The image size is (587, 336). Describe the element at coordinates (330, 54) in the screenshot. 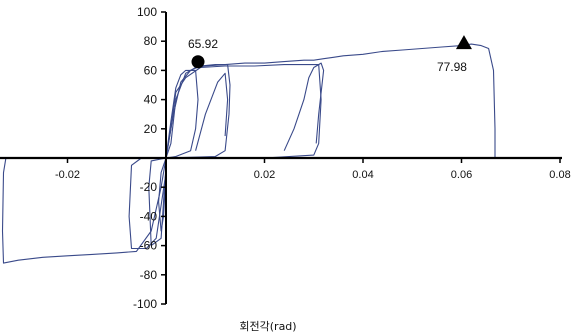

I see `annotations: 65.92 77.98` at that location.